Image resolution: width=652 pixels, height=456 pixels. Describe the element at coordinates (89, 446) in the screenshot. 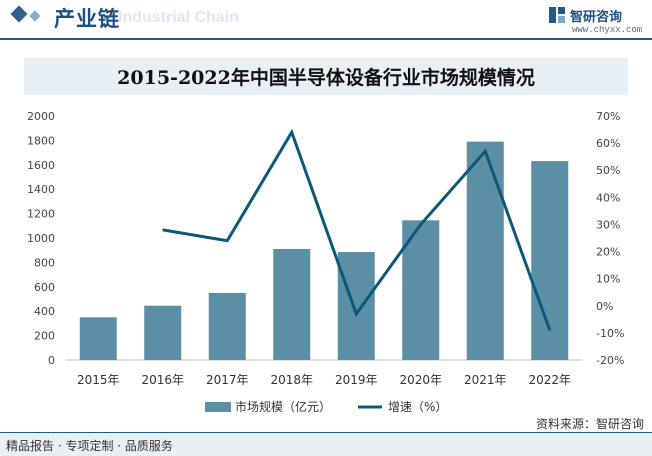

I see `footer-slogan: 精品报告 · 专项定制 · 品质服务` at that location.